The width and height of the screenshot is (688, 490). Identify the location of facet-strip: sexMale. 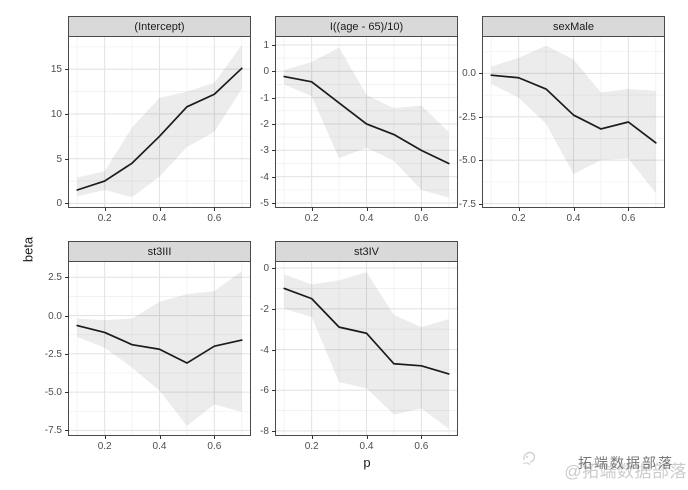
(573, 26).